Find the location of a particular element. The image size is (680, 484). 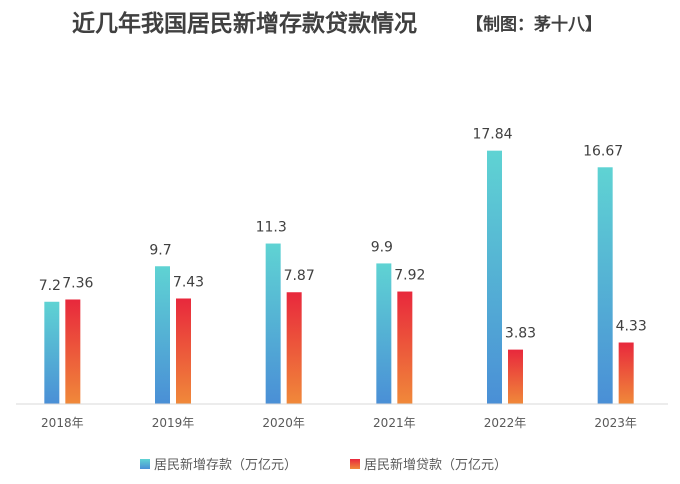

legend: 居民新增存款（万亿元） 居民新增贷款（万亿元） is located at coordinates (323, 465).